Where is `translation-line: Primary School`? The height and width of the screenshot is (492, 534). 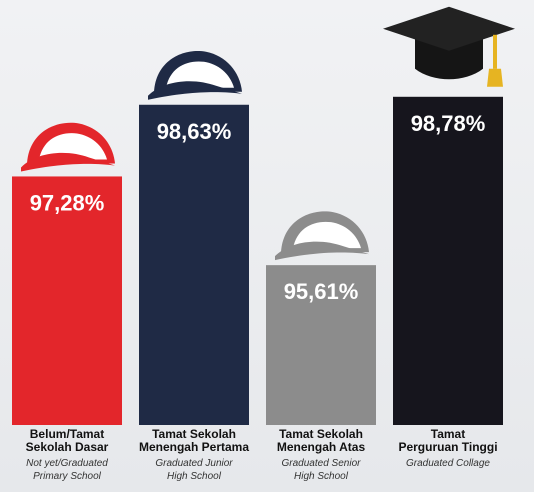
translation-line: Primary School is located at coordinates (67, 476).